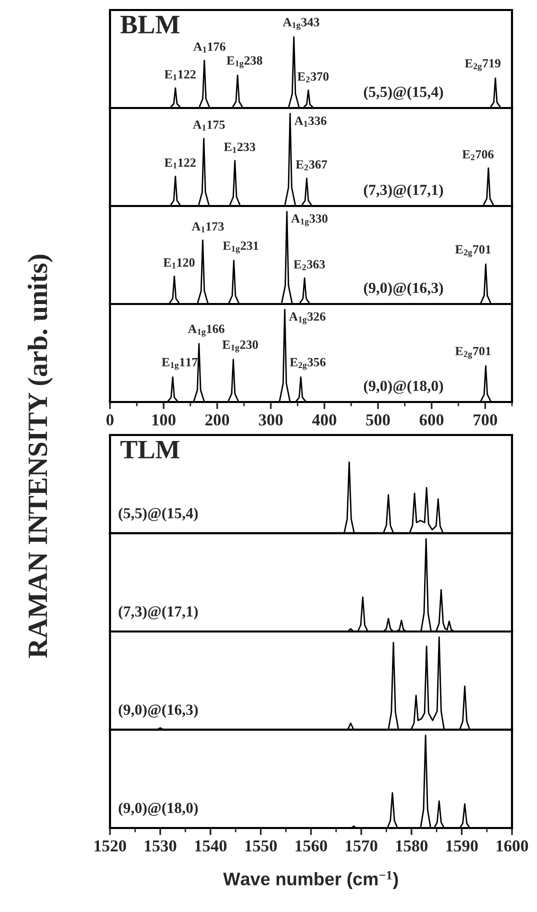 The image size is (537, 912). What do you see at coordinates (313, 77) in the screenshot?
I see `annotation: E$_{2}$370` at bounding box center [313, 77].